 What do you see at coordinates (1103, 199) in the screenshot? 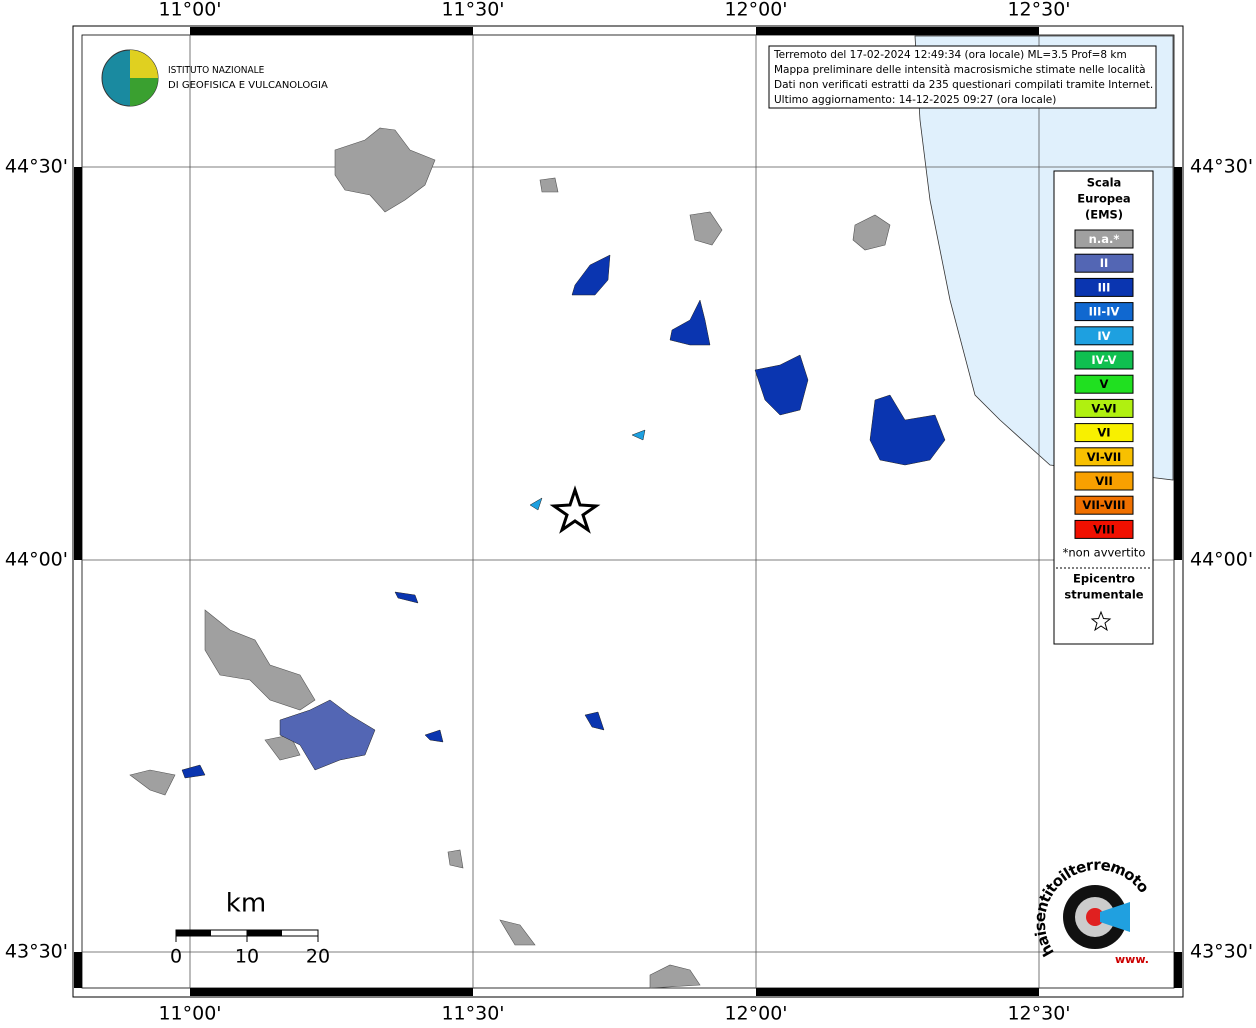
I see `legend-title: Europea` at bounding box center [1103, 199].